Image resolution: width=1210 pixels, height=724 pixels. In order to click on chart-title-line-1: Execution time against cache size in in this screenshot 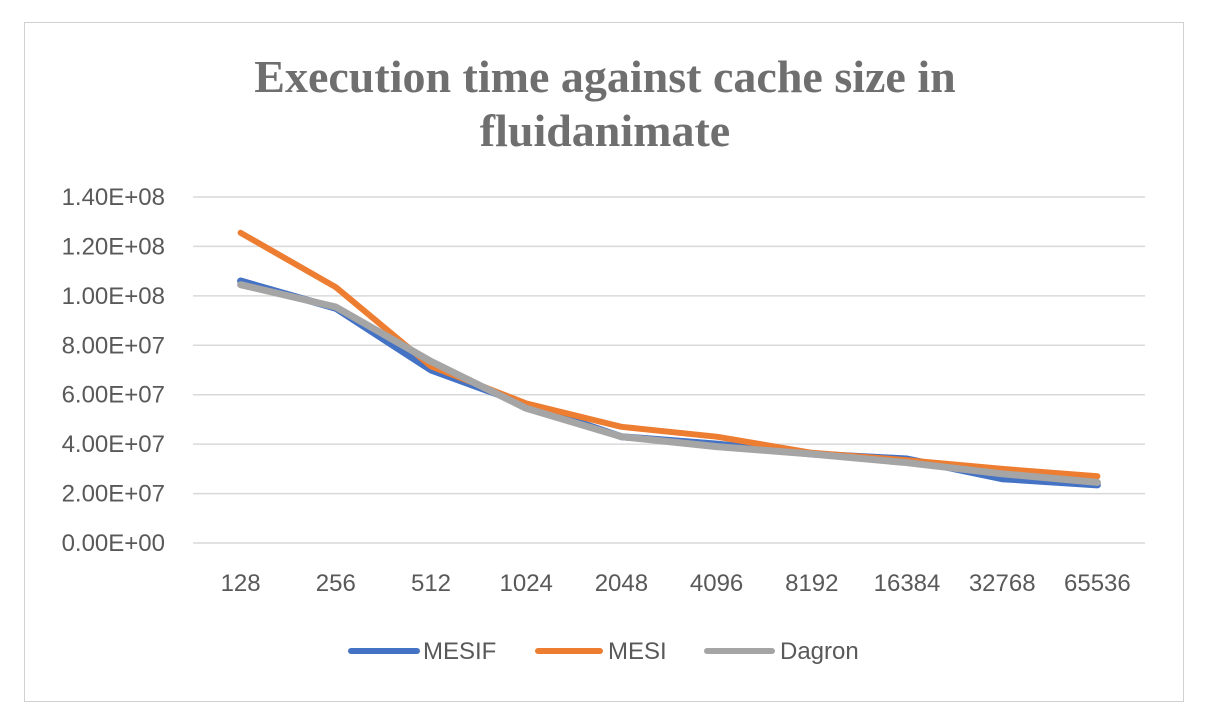, I will do `click(604, 76)`.